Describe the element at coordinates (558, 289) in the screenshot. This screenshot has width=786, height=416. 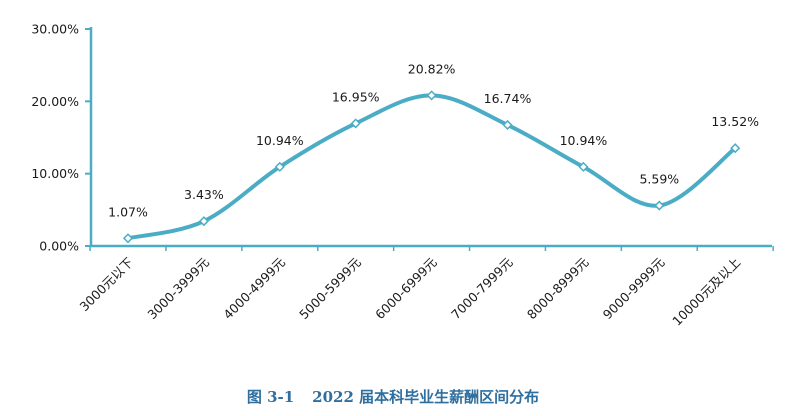
I see `category-label: 8000-8999元` at that location.